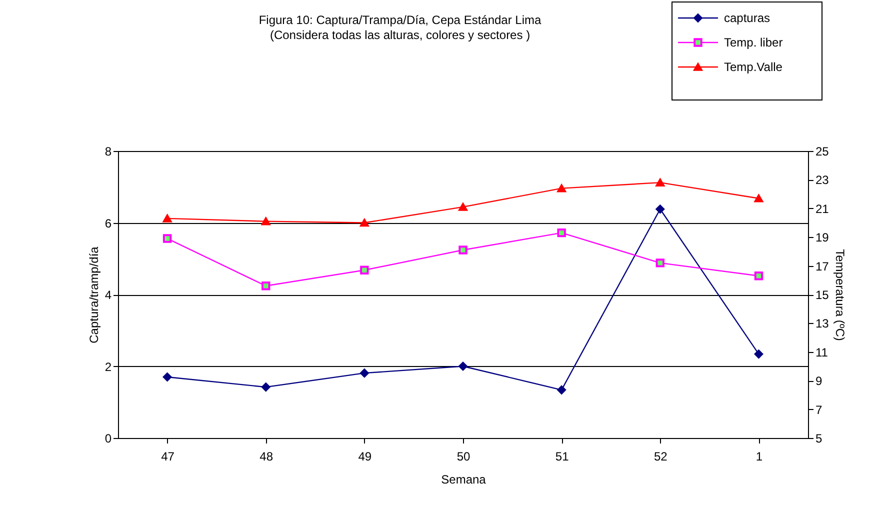  Describe the element at coordinates (108, 223) in the screenshot. I see `y-tick-label: 6` at that location.